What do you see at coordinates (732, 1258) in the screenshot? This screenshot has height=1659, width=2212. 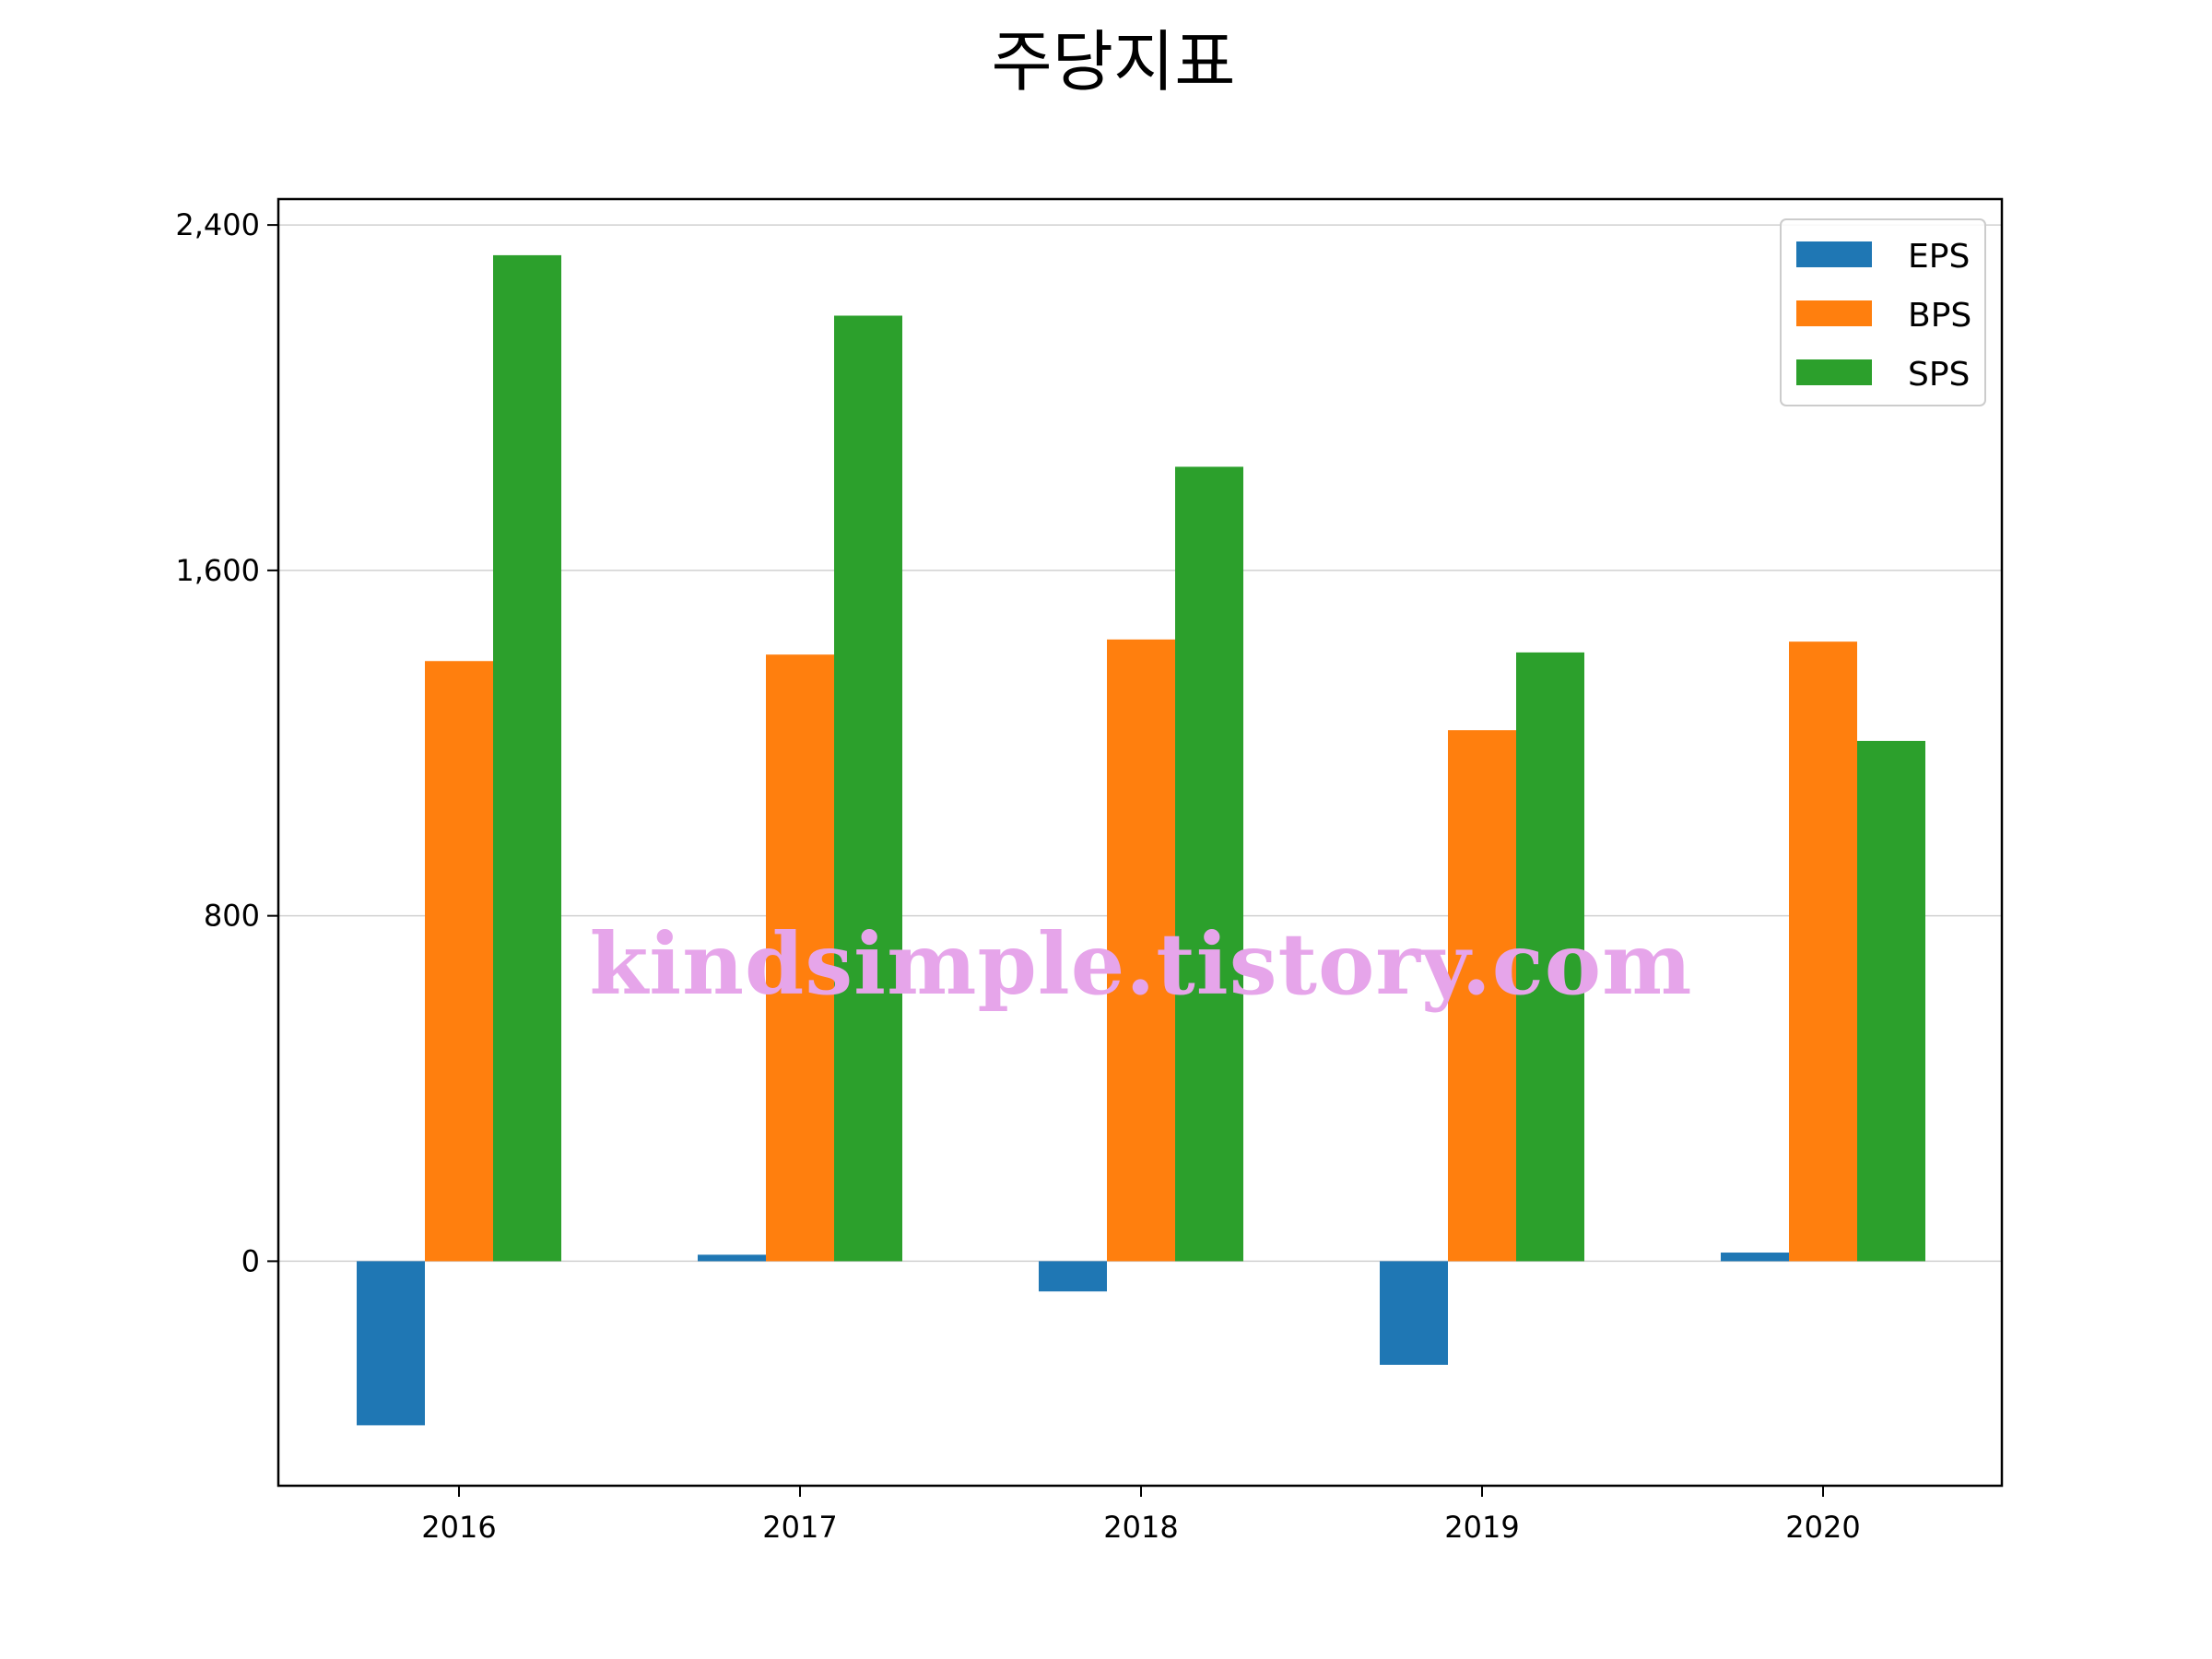 I see `bar-eps-2017` at bounding box center [732, 1258].